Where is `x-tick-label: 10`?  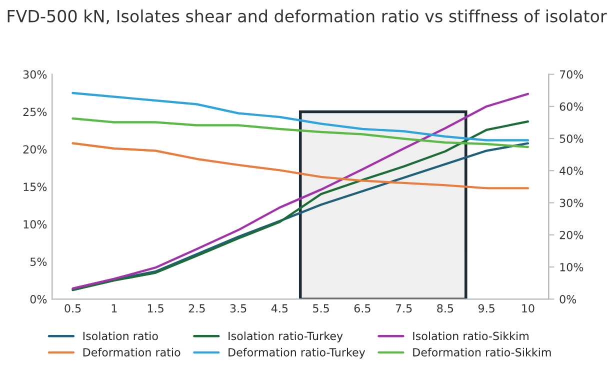 x-tick-label: 10 is located at coordinates (528, 308).